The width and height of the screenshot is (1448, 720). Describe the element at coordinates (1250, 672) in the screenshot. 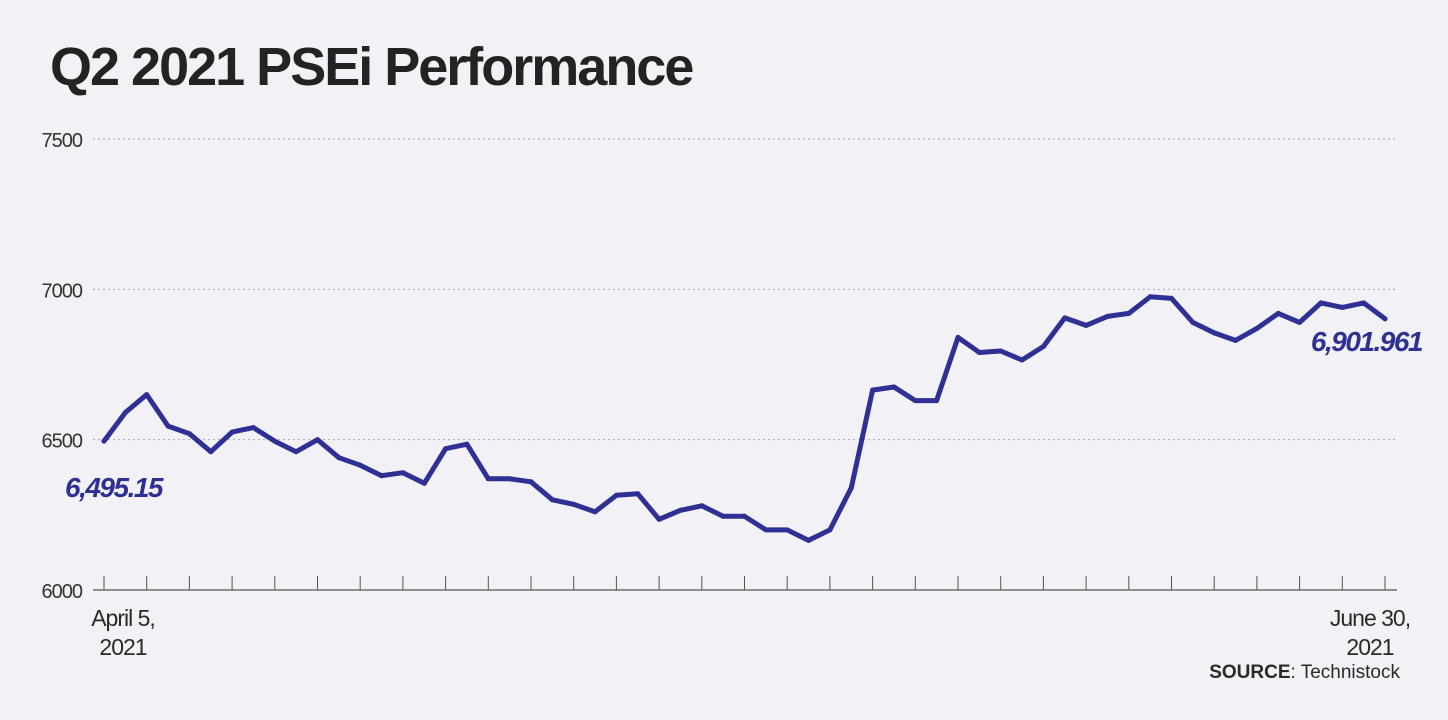

I see `source-label: SOURCE` at that location.